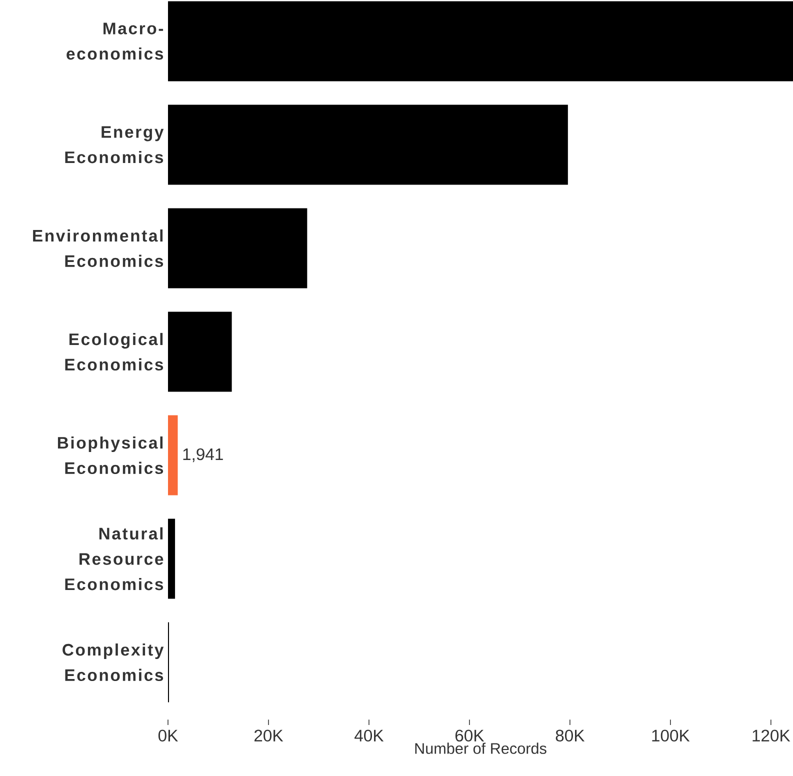  What do you see at coordinates (480, 748) in the screenshot?
I see `x-axis-title: Number of Records` at bounding box center [480, 748].